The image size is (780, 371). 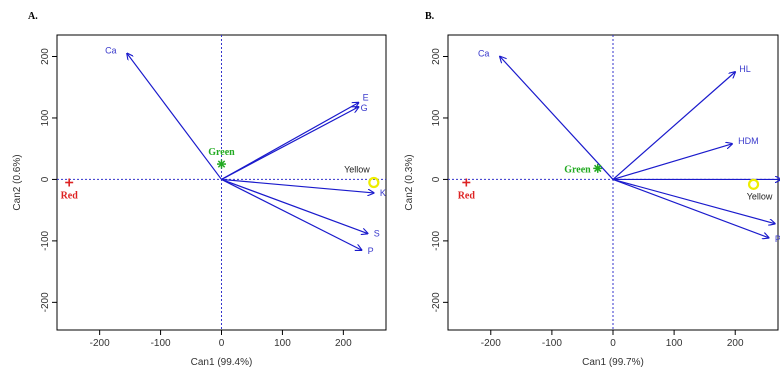 I want to click on vector-arrow-hl, so click(x=673, y=126).